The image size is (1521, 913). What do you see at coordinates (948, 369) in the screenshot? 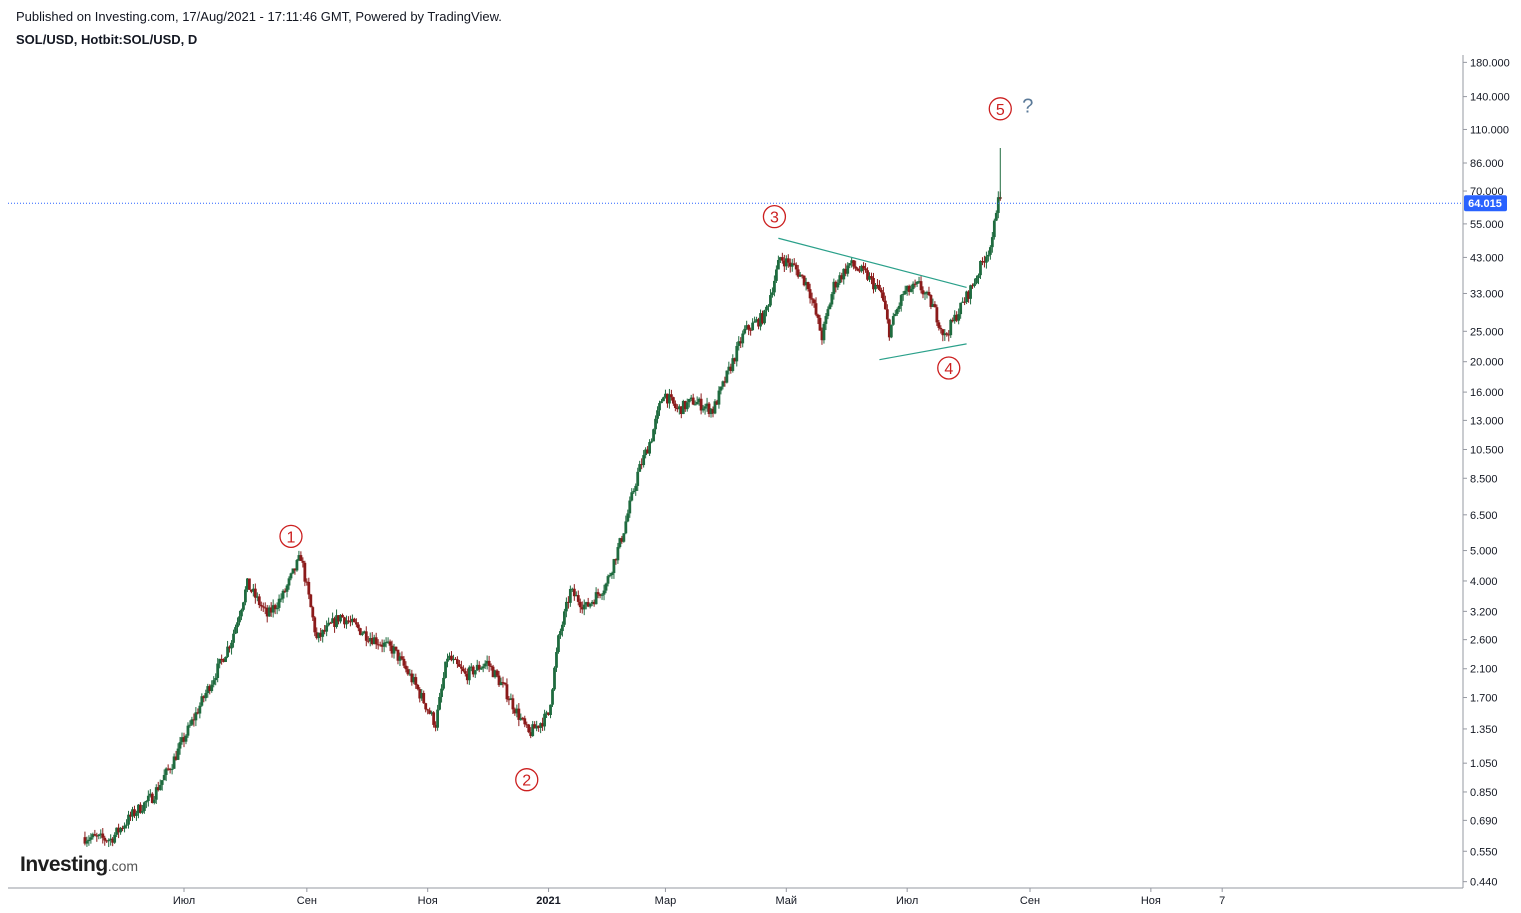
I see `wave-label-4: 4` at bounding box center [948, 369].